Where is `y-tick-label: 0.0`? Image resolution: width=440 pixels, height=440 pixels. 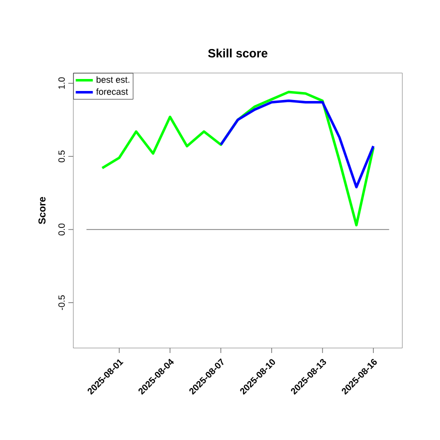 y-tick-label: 0.0 is located at coordinates (61, 230).